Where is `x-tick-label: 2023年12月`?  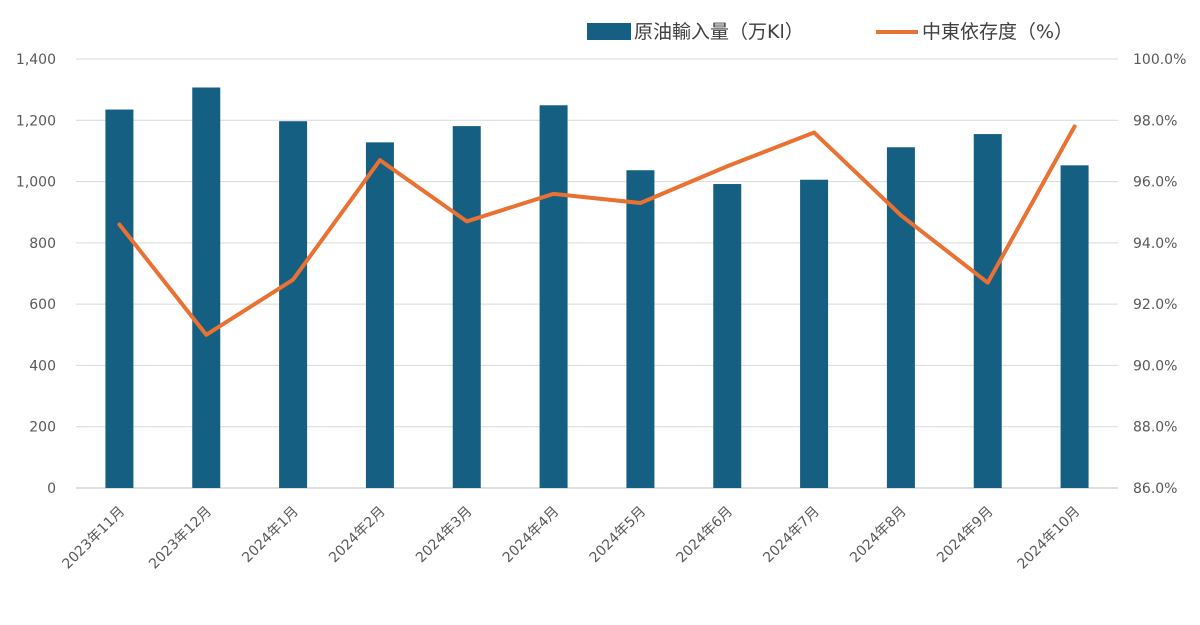 x-tick-label: 2023年12月 is located at coordinates (180, 538).